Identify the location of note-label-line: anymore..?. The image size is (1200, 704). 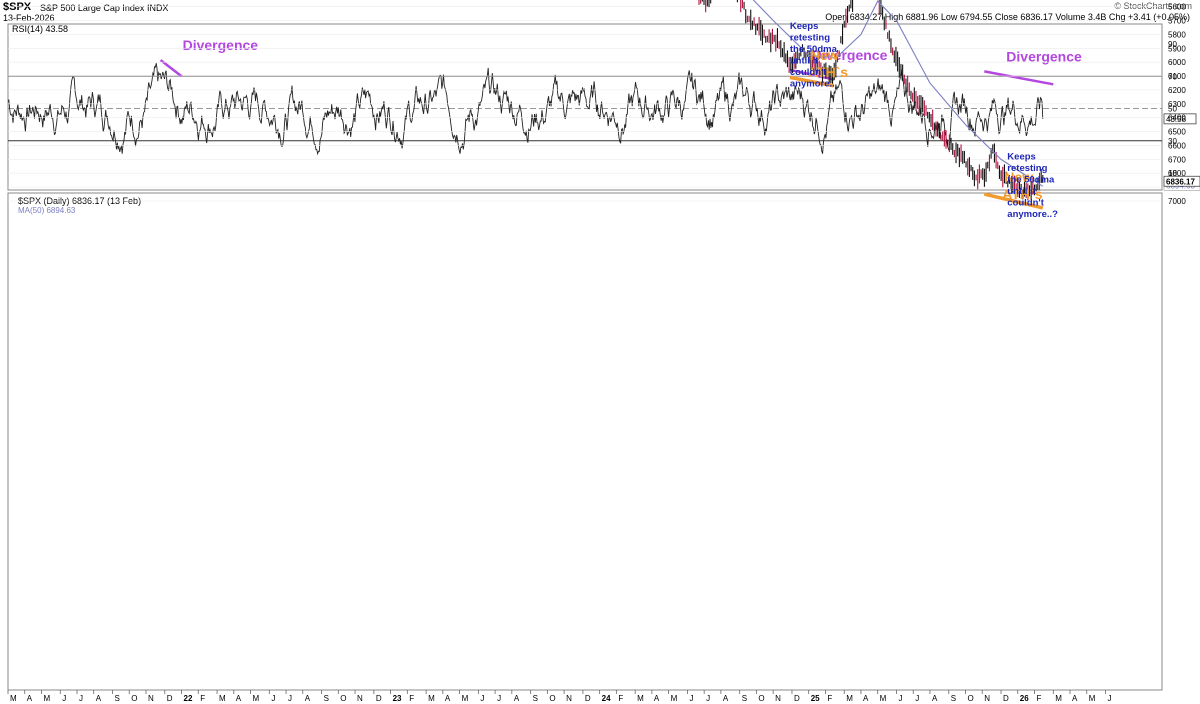
(1032, 214).